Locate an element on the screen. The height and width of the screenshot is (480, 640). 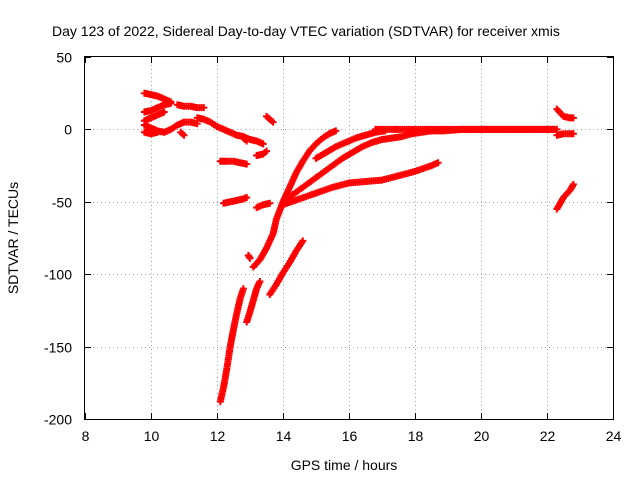
x-tick-label: 12 is located at coordinates (218, 436).